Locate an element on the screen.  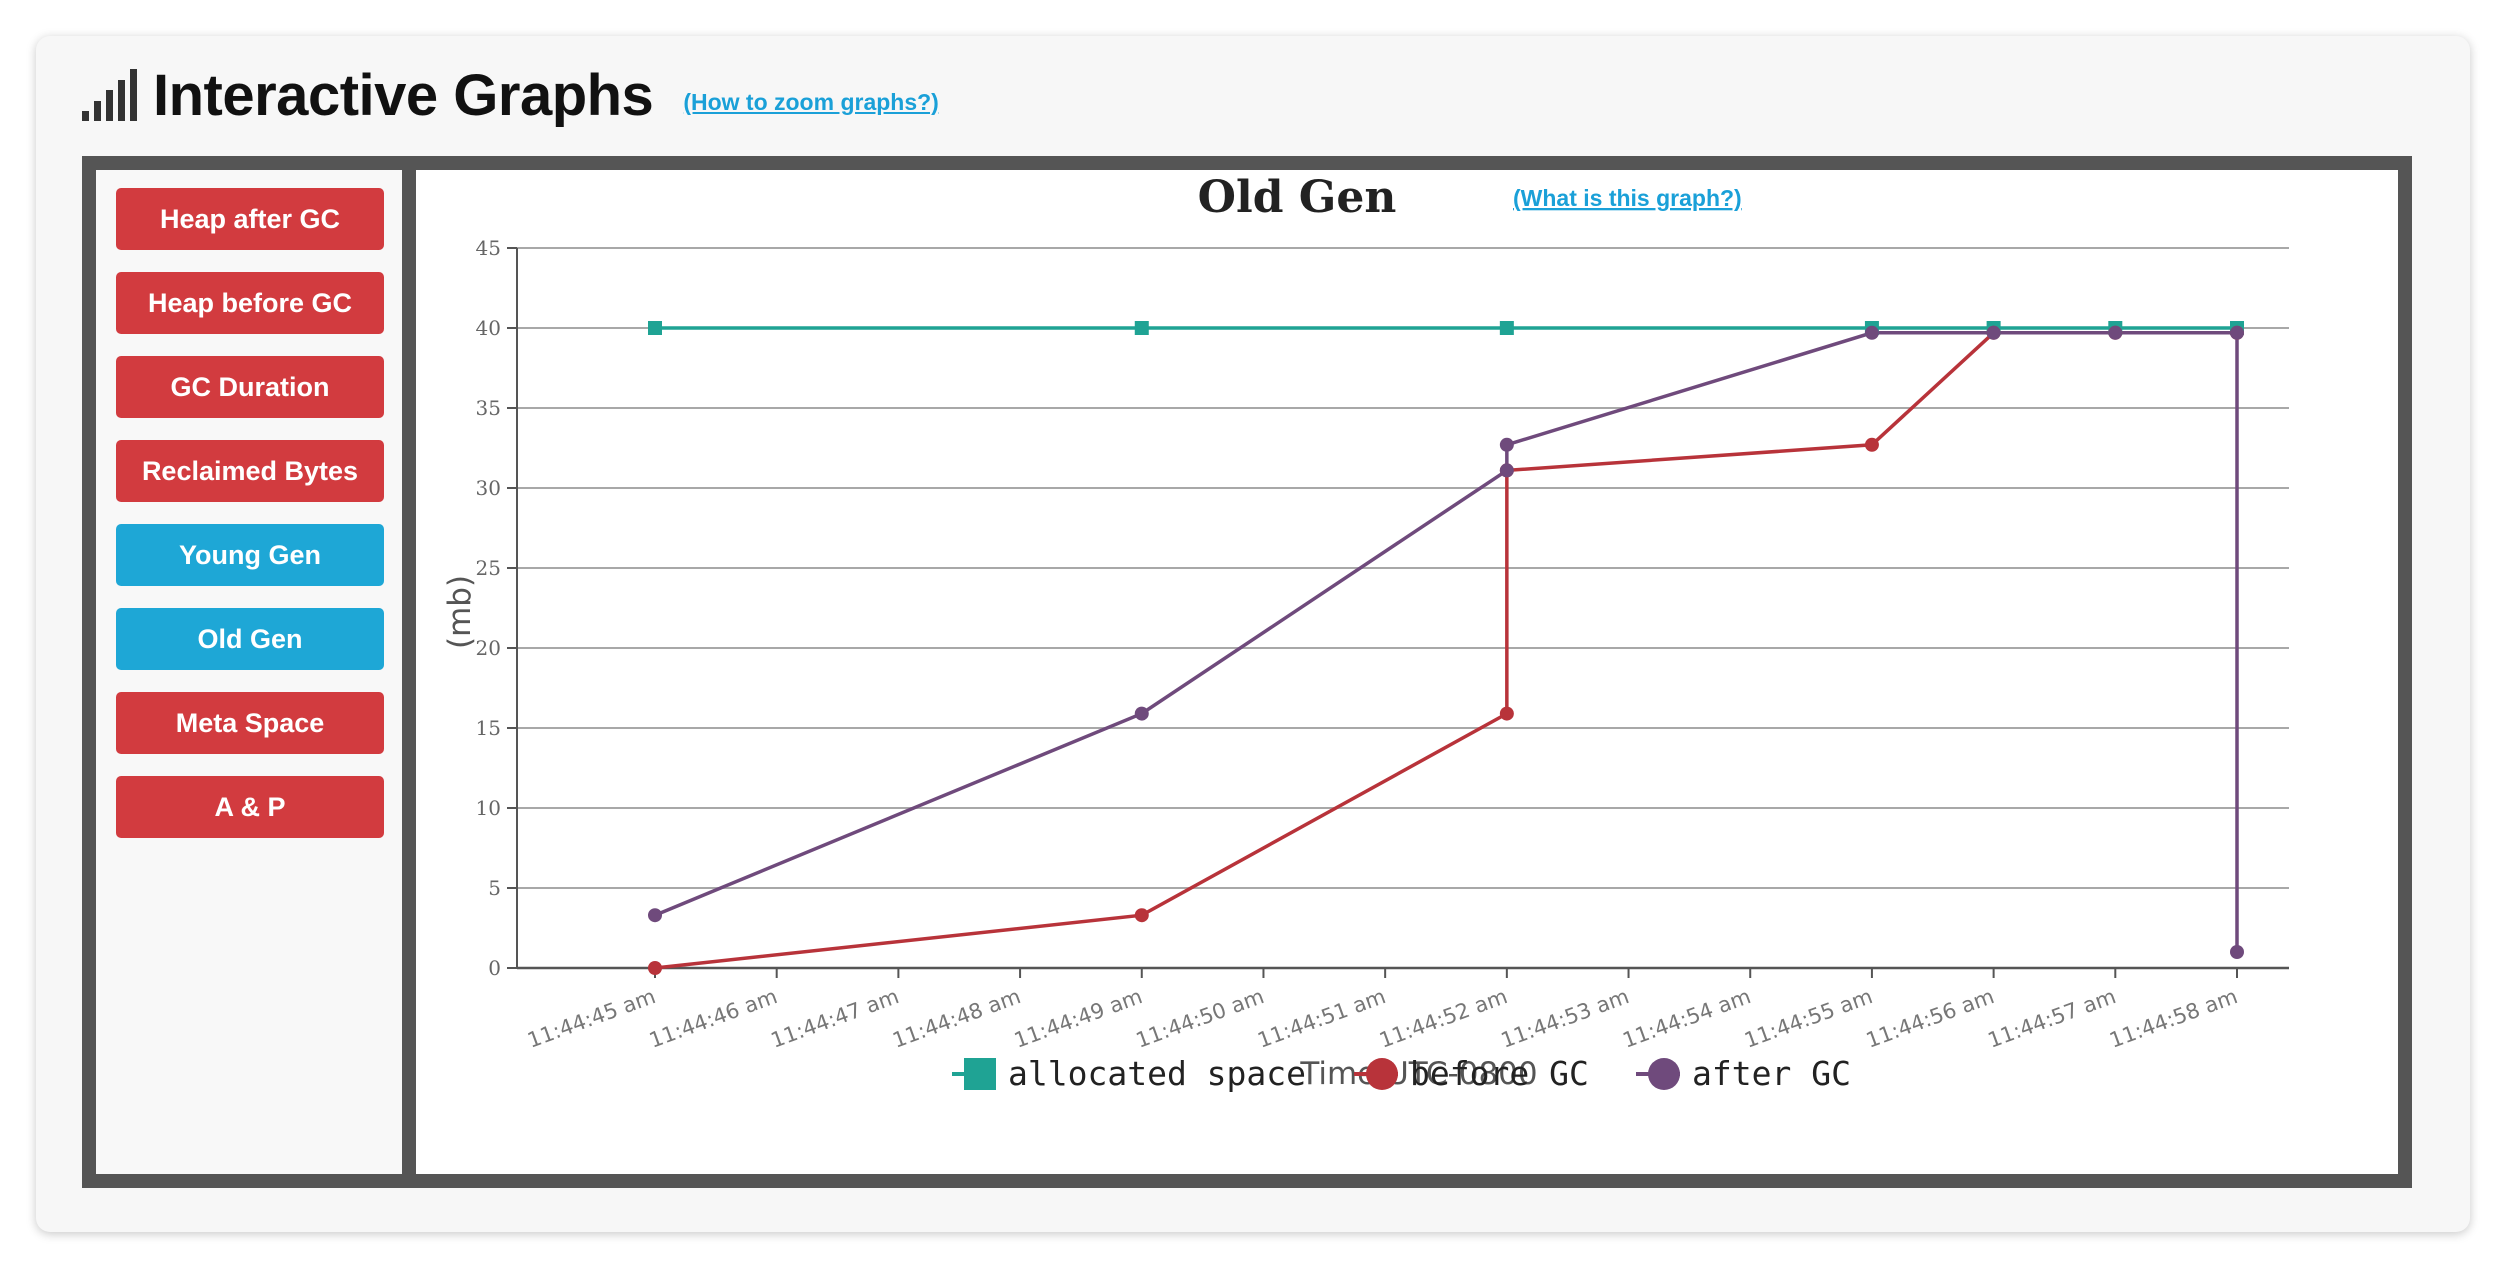
old-gen-button: Old Gen is located at coordinates (250, 639).